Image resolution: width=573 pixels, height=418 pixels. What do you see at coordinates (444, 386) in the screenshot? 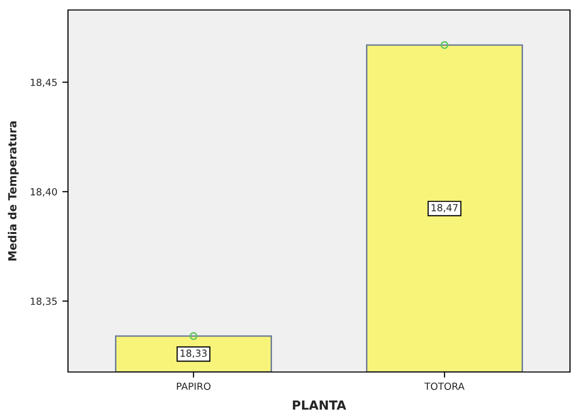
I see `x-tick-label: TOTORA` at bounding box center [444, 386].